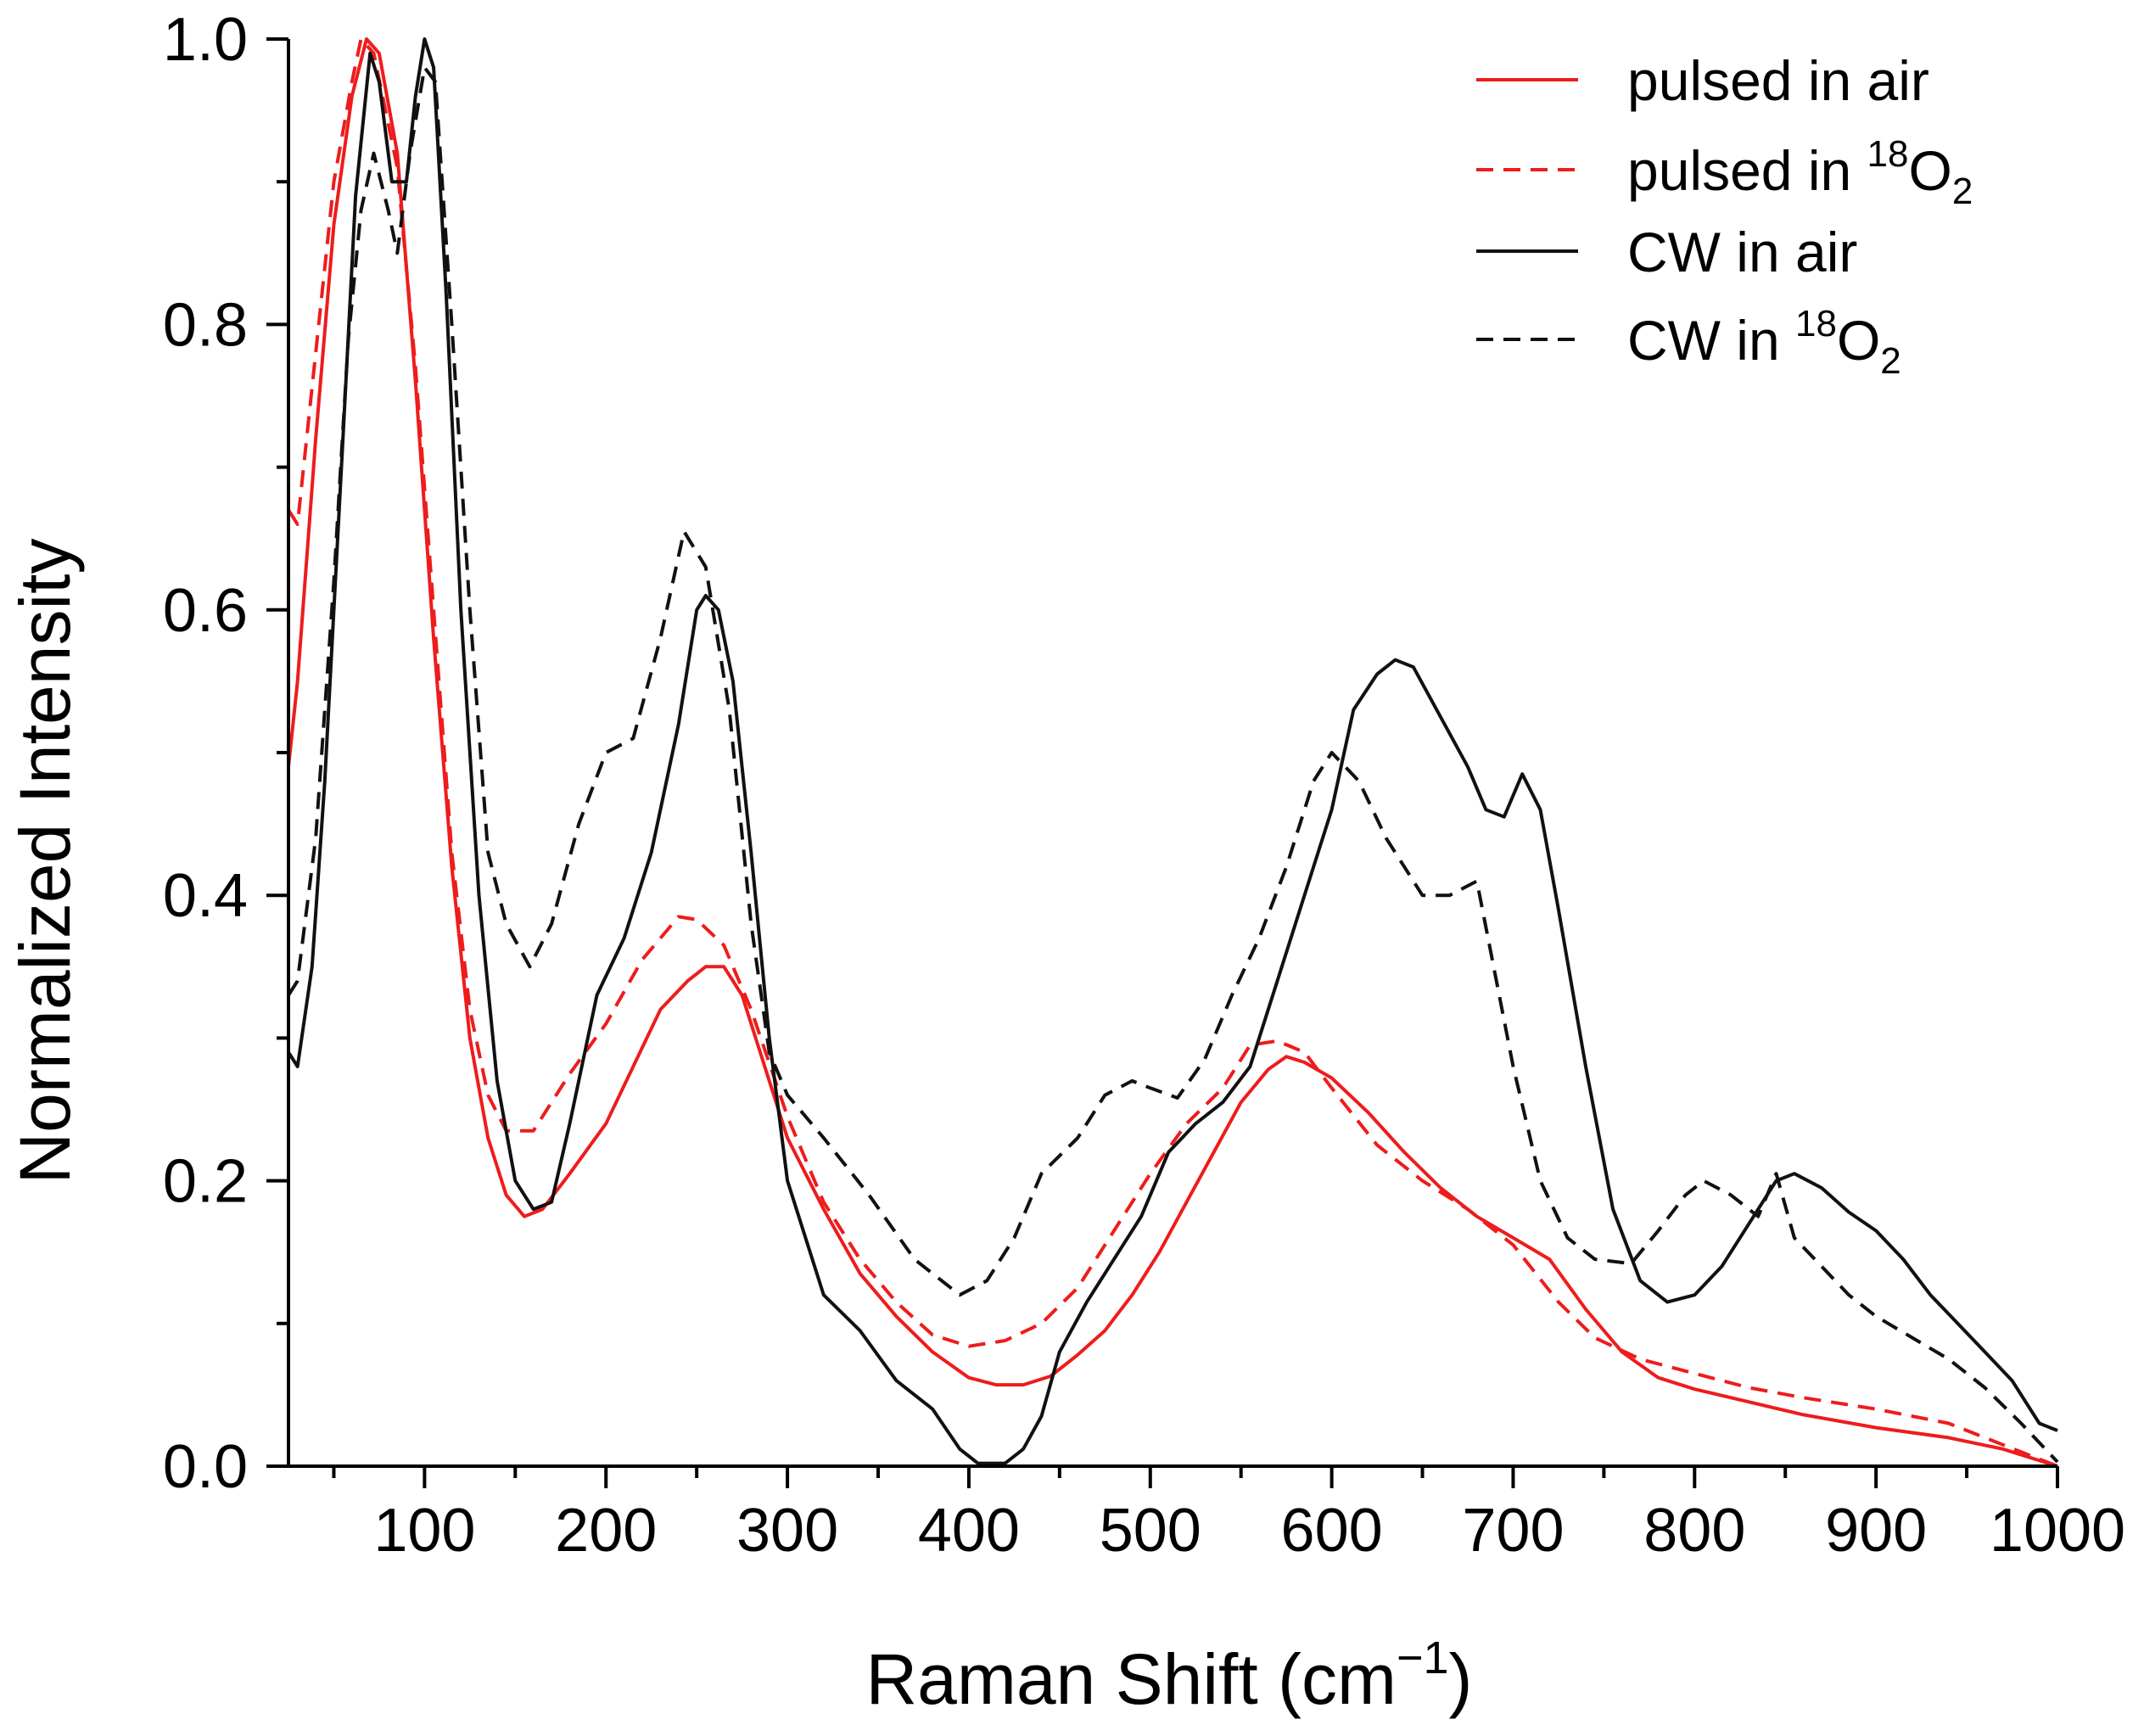 Image resolution: width=2144 pixels, height=1736 pixels. Describe the element at coordinates (969, 1531) in the screenshot. I see `x-tick-label: 400` at that location.